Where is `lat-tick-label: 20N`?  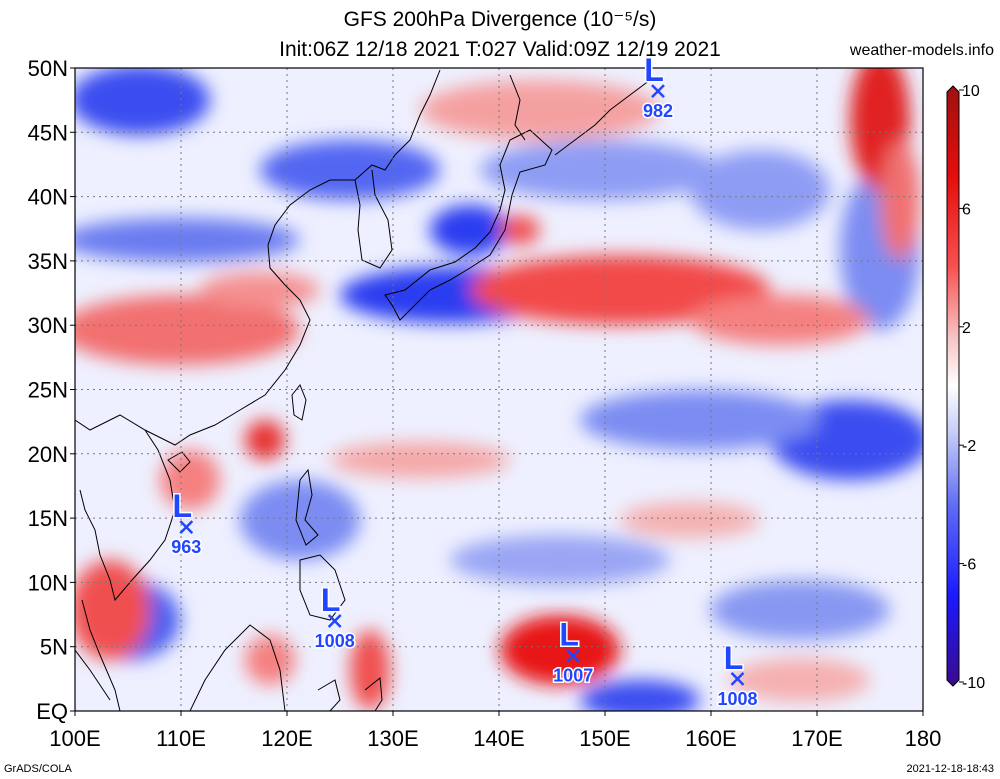 lat-tick-label: 20N is located at coordinates (48, 454).